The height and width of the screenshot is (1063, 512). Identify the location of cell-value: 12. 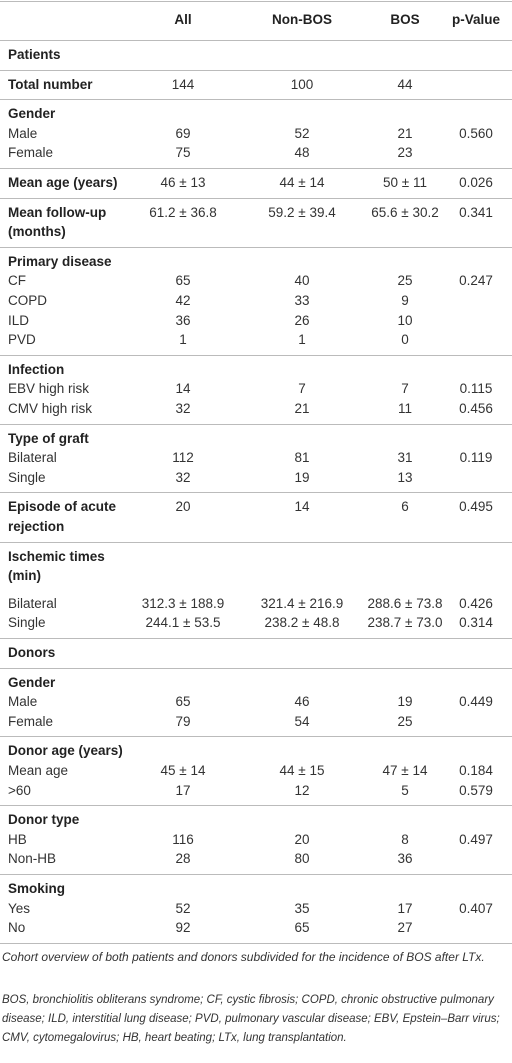
(302, 790).